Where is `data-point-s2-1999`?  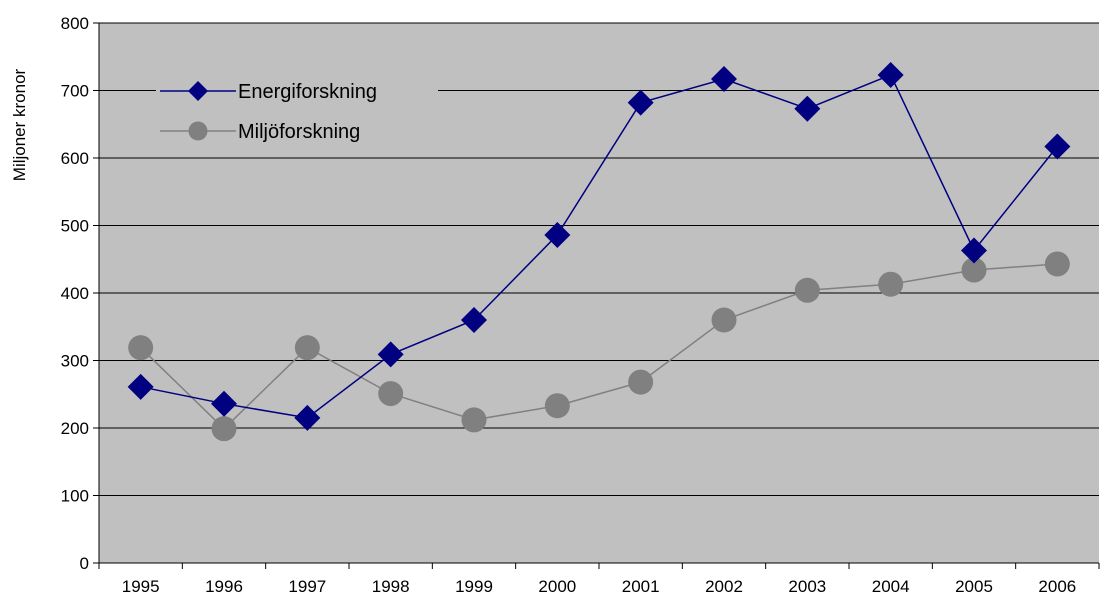
data-point-s2-1999 is located at coordinates (474, 420).